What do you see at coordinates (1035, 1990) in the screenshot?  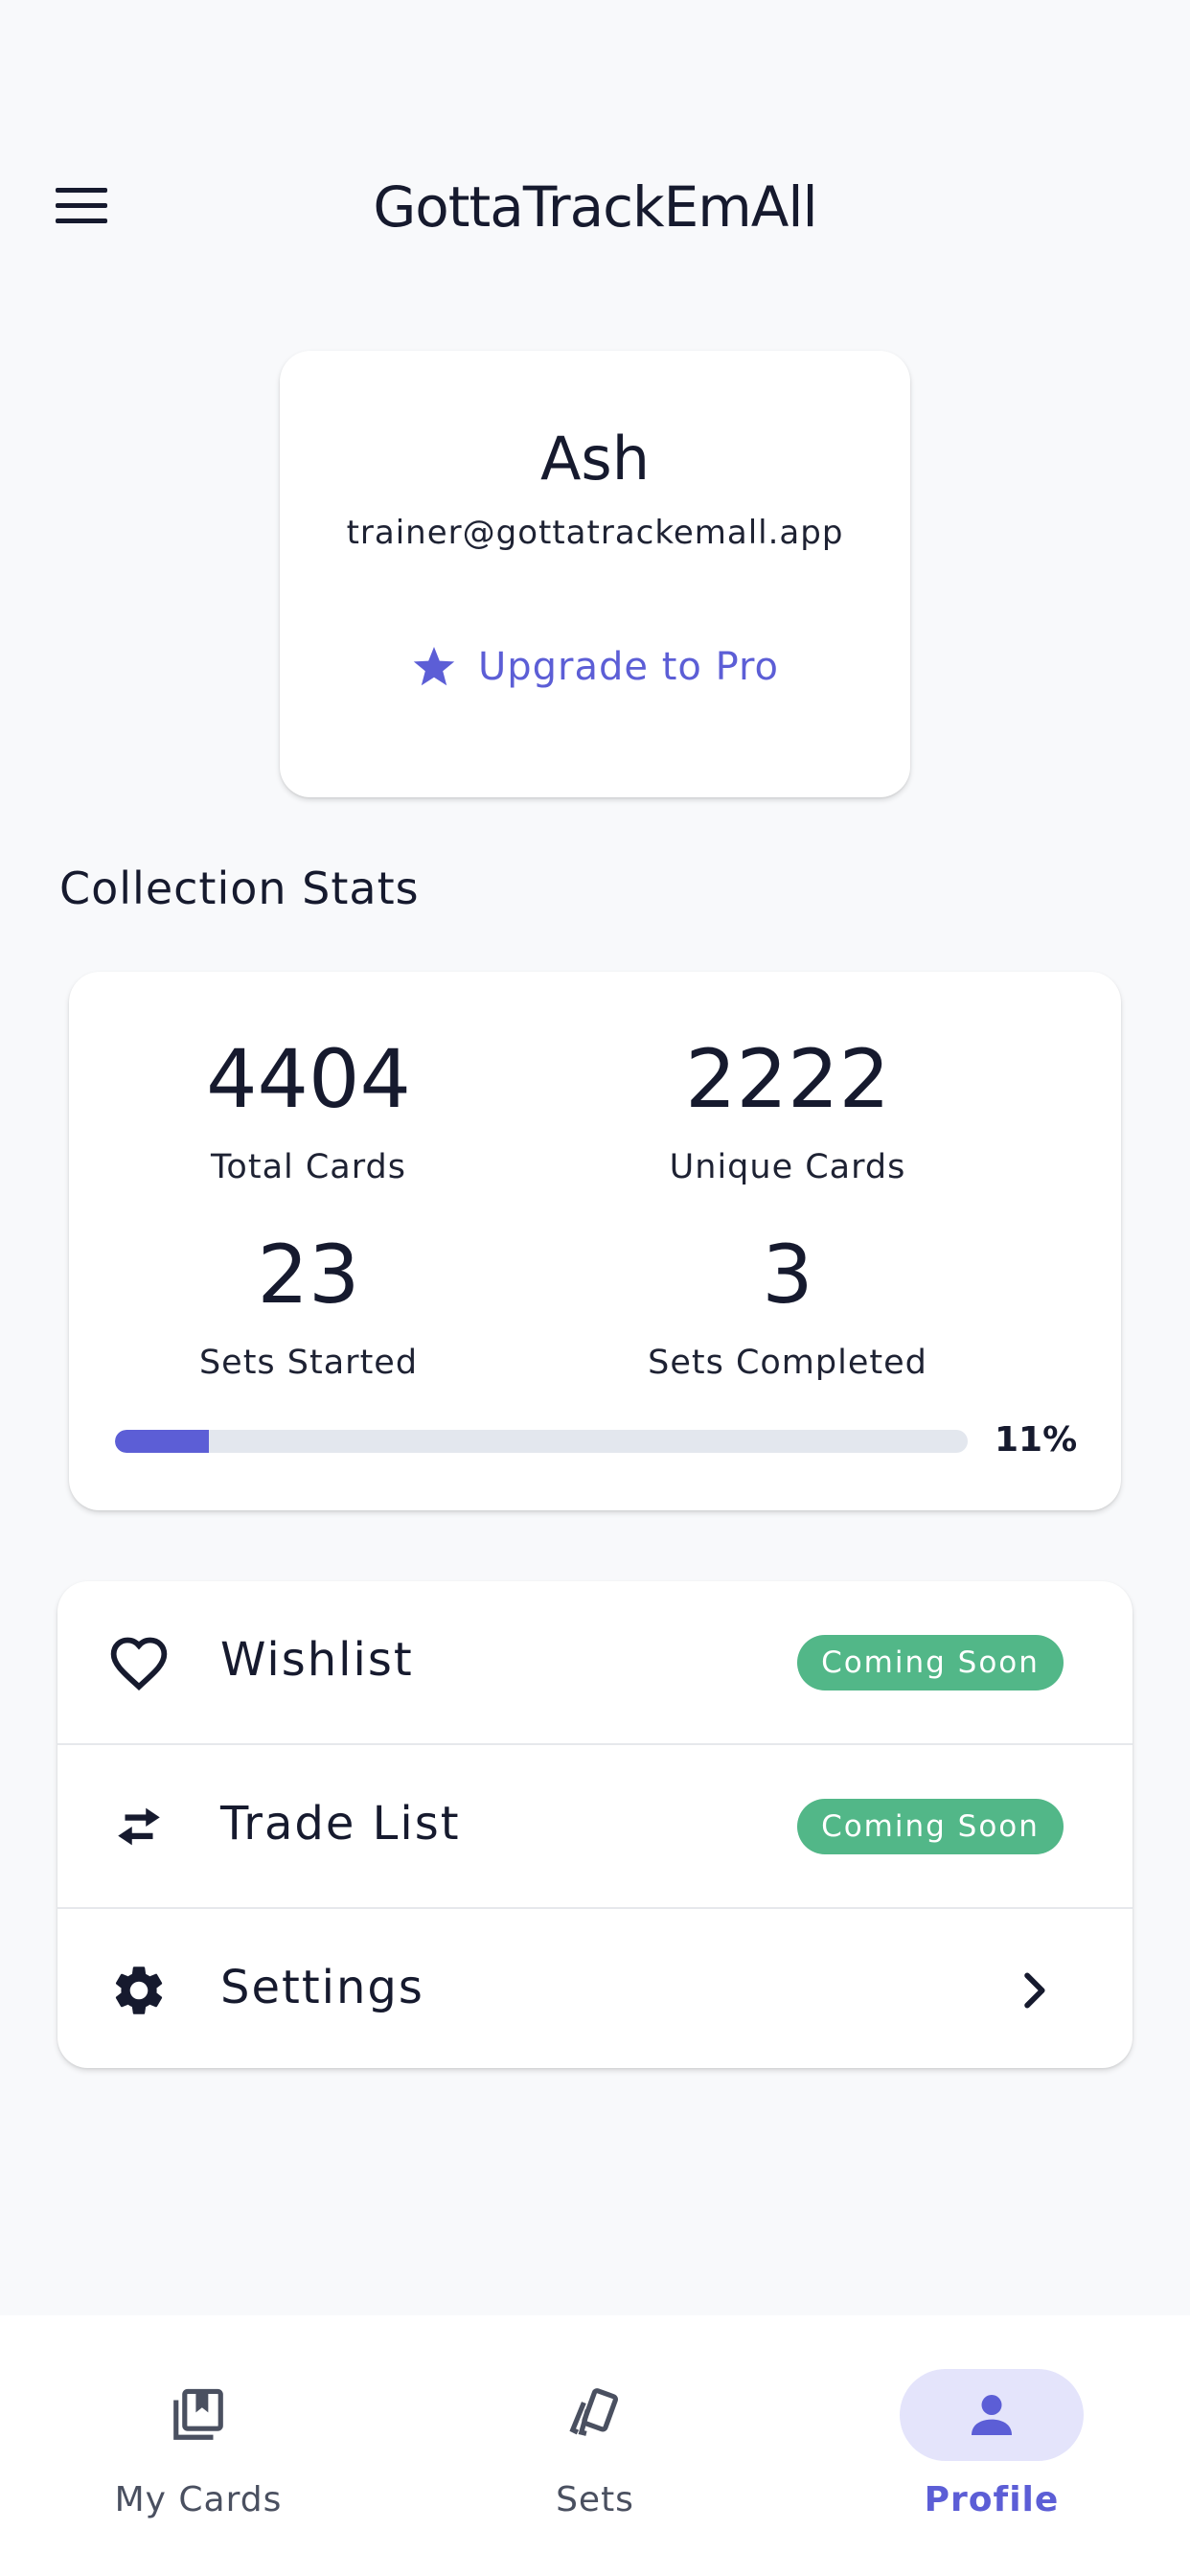 I see `chevron-right-icon` at bounding box center [1035, 1990].